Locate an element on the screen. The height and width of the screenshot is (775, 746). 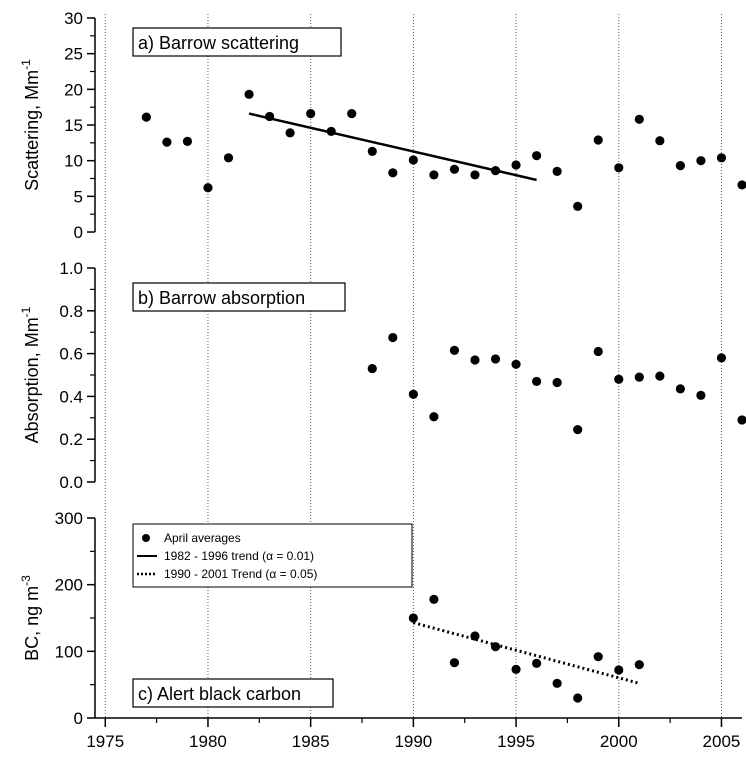
panel-label-box-b is located at coordinates (239, 297).